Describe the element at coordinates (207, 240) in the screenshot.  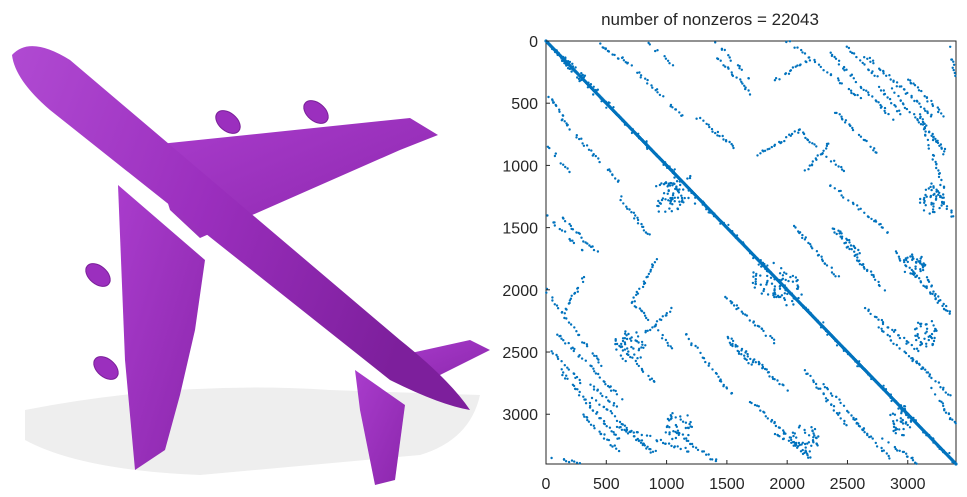
I see `airplane-engines` at that location.